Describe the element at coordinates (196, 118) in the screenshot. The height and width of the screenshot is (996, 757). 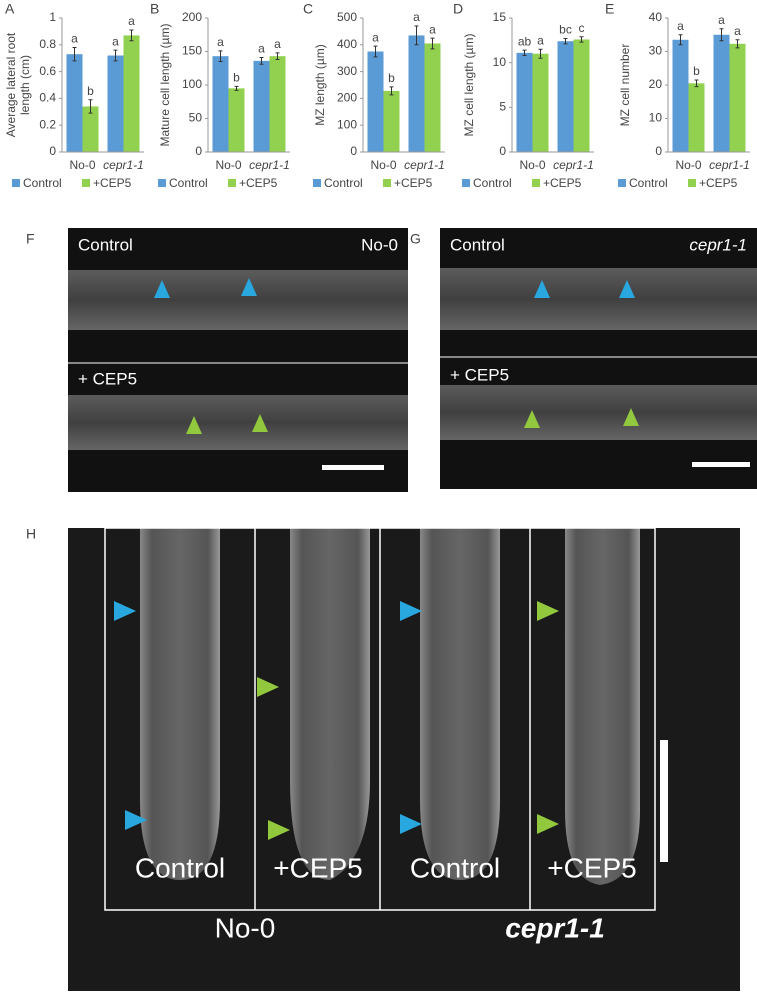
I see `y-tick-label: 50` at that location.